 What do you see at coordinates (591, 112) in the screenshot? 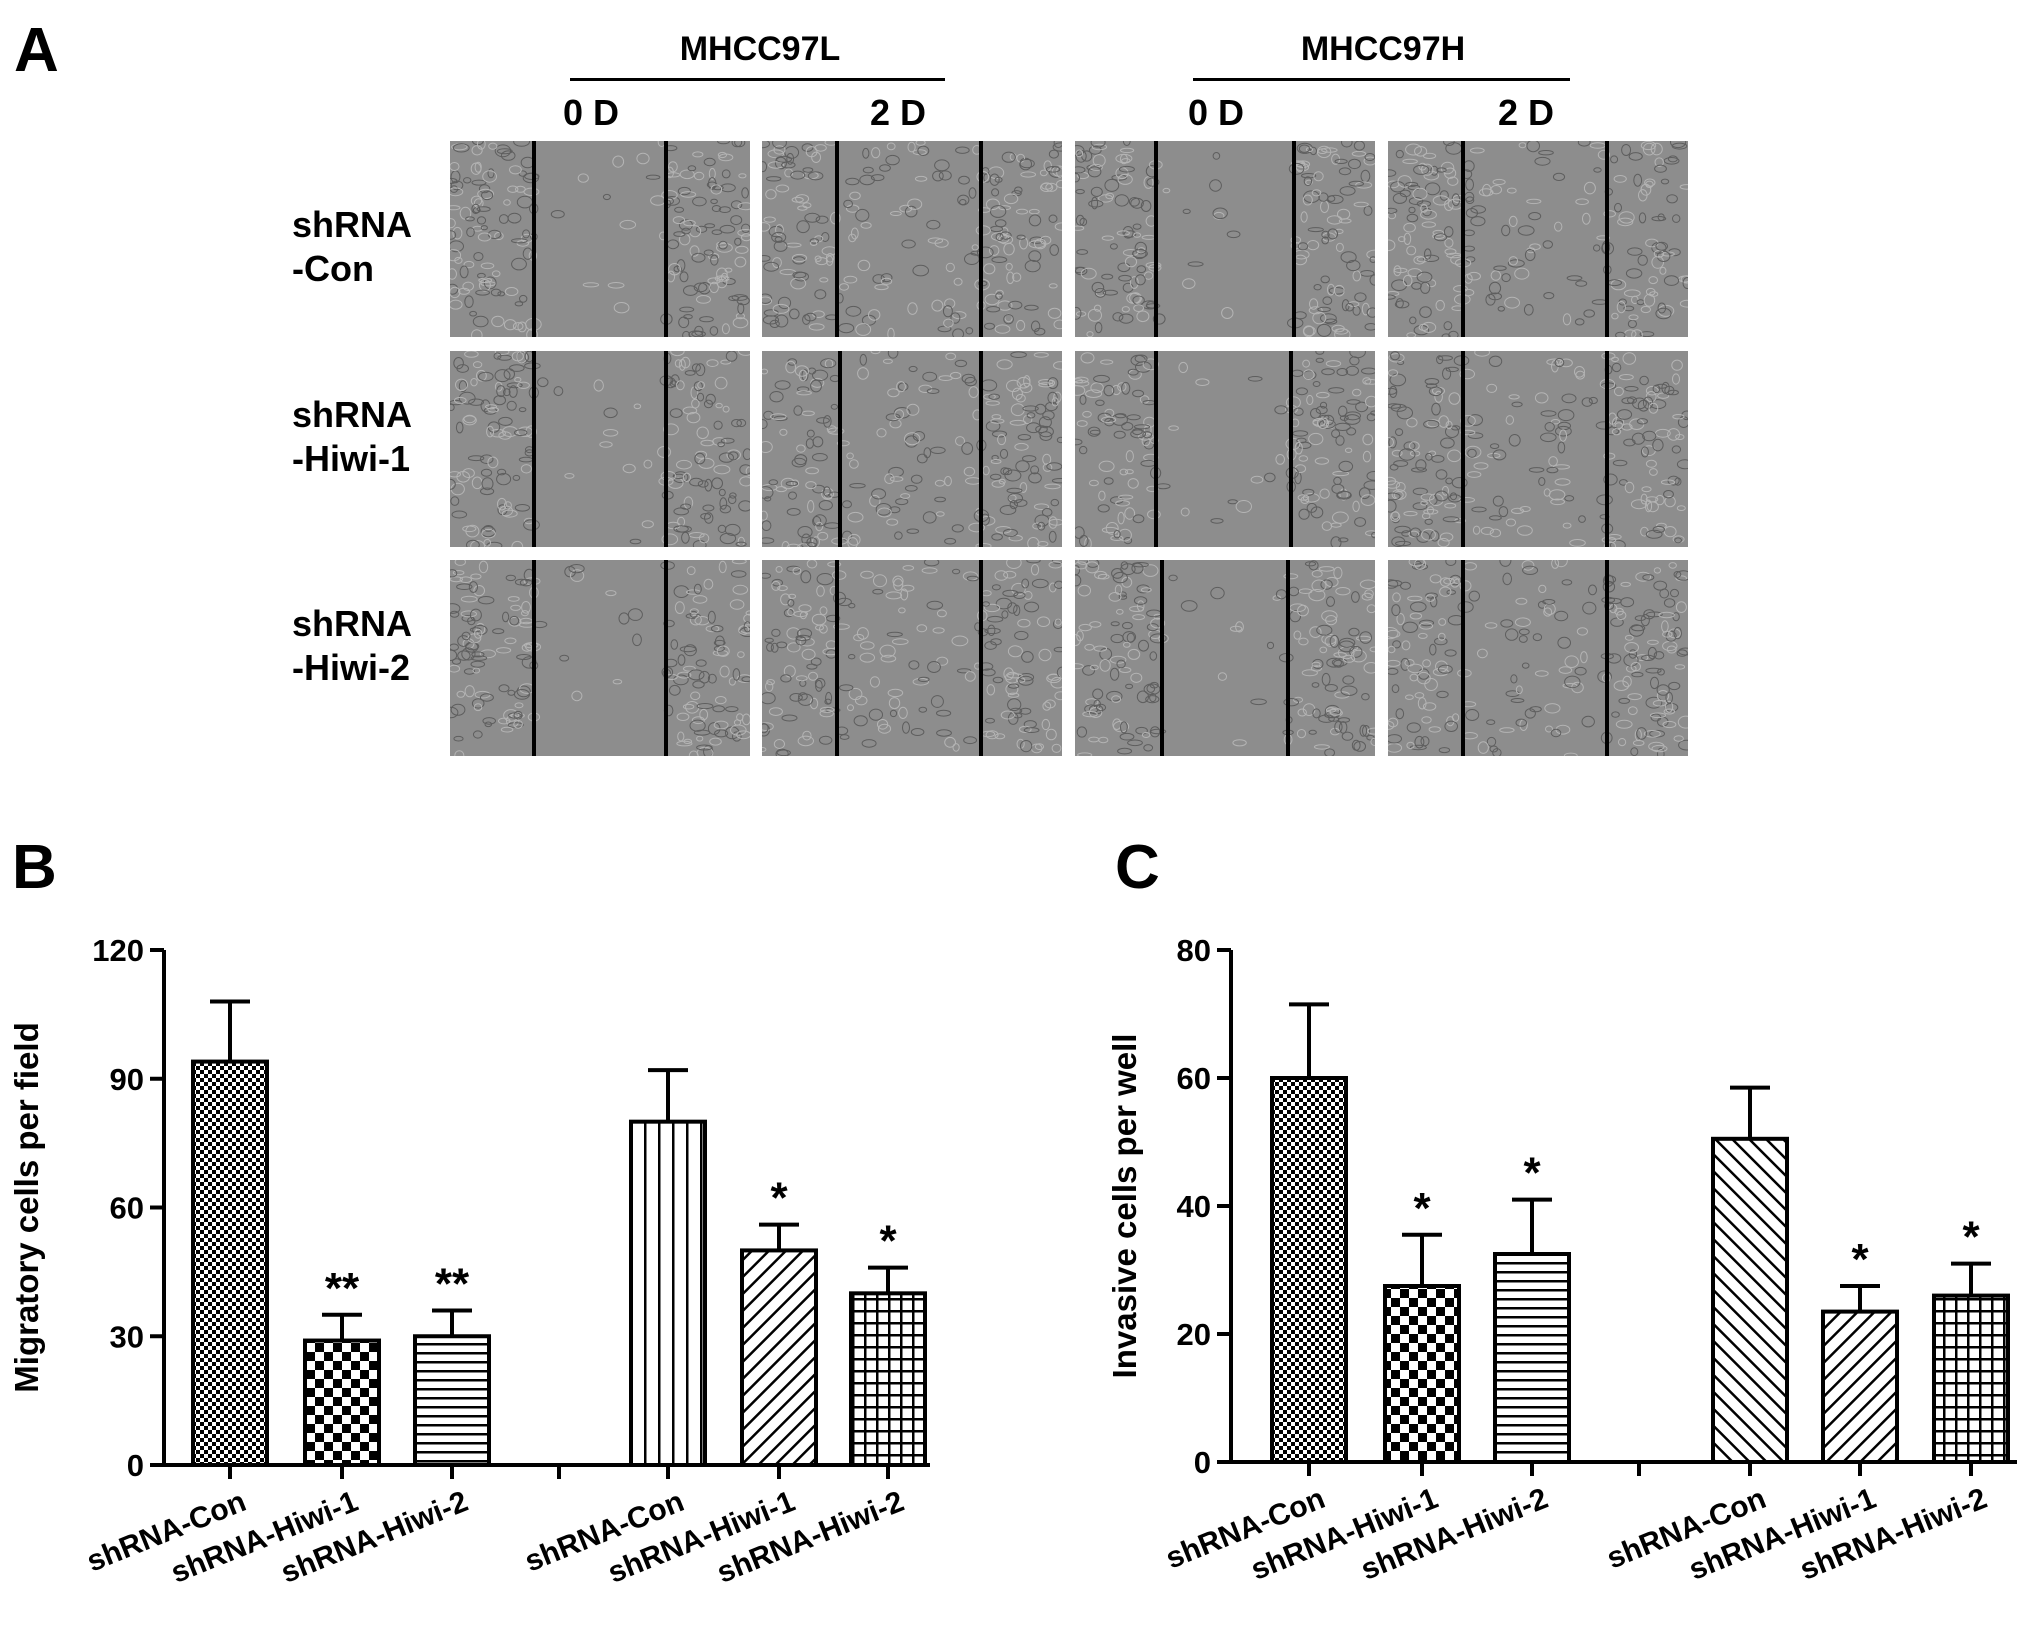
I see `day-label-97l-0d: 0 D` at bounding box center [591, 112].